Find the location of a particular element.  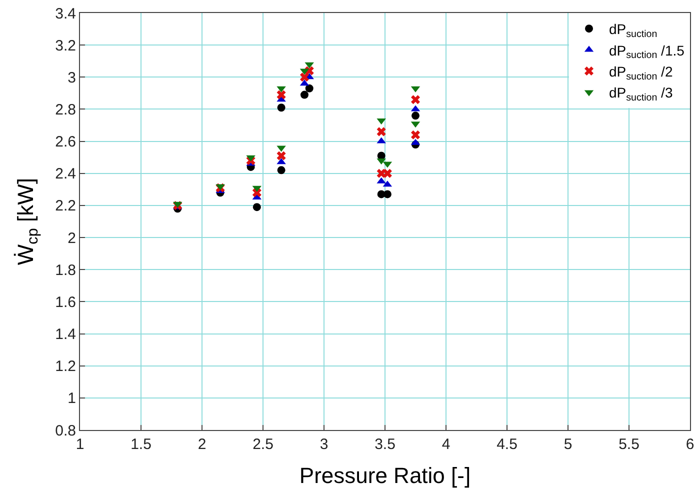

y-tick-label: 3 is located at coordinates (72, 77).